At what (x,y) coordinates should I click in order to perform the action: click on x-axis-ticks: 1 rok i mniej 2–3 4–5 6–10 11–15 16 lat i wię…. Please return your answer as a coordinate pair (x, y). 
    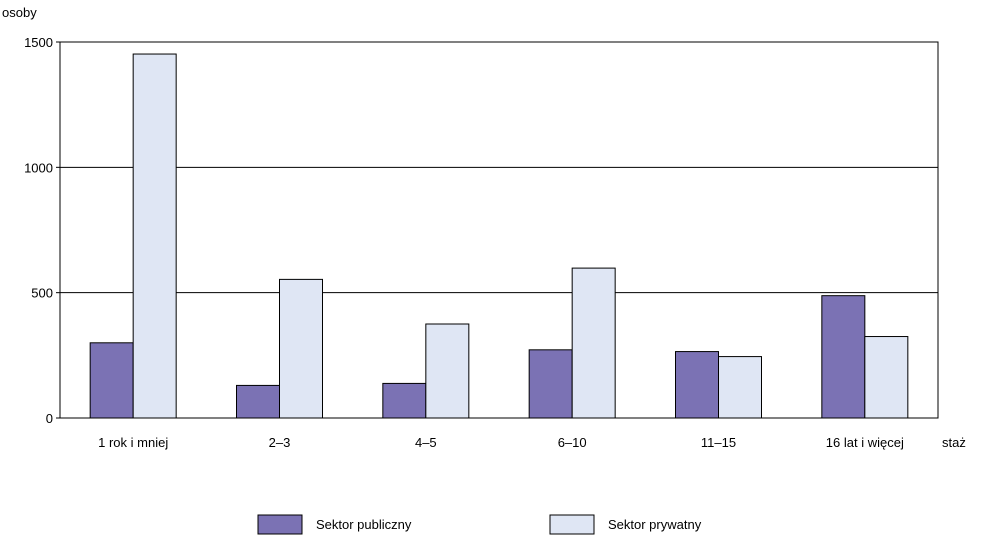
    Looking at the image, I should click on (501, 442).